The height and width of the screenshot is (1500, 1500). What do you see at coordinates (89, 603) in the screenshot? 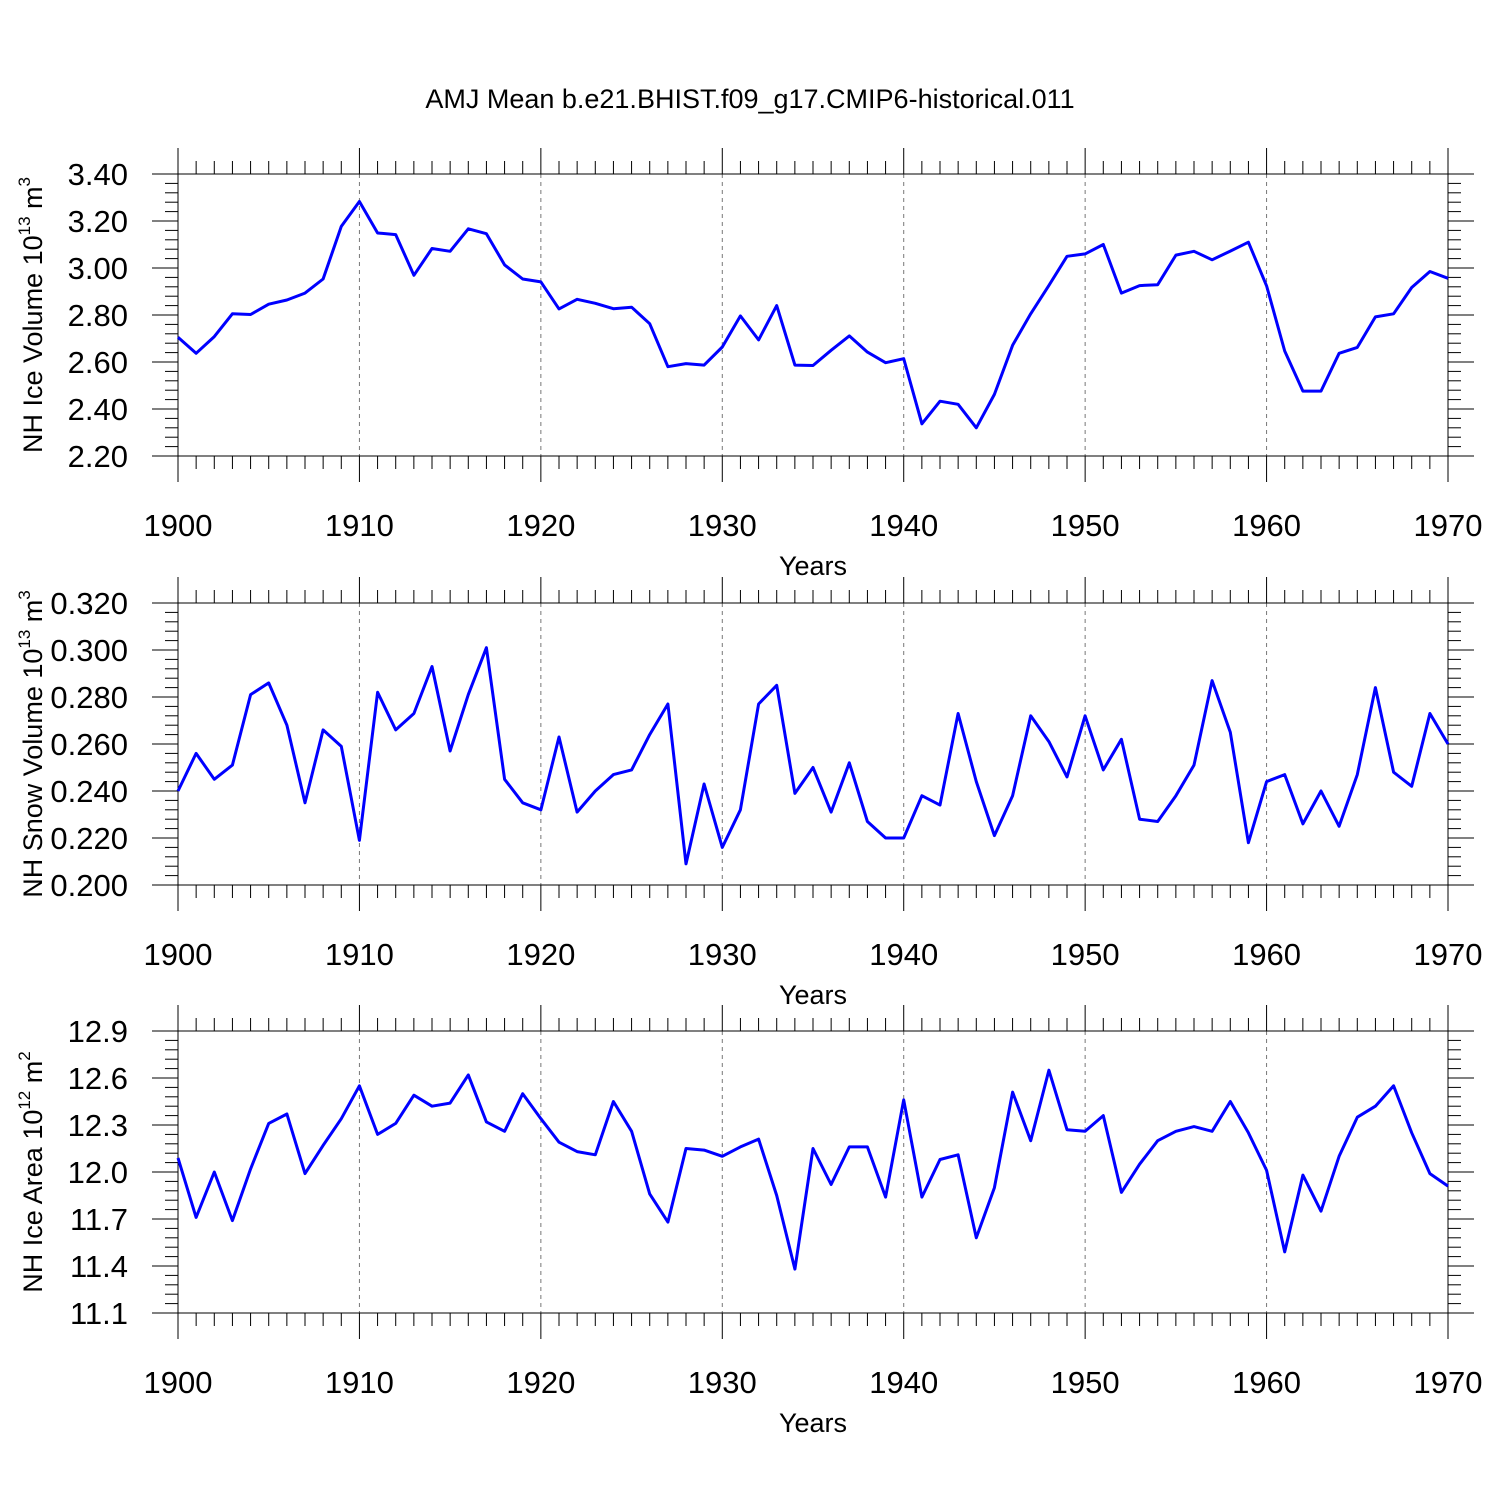
I see `y-tick-label: 0.320` at bounding box center [89, 603].